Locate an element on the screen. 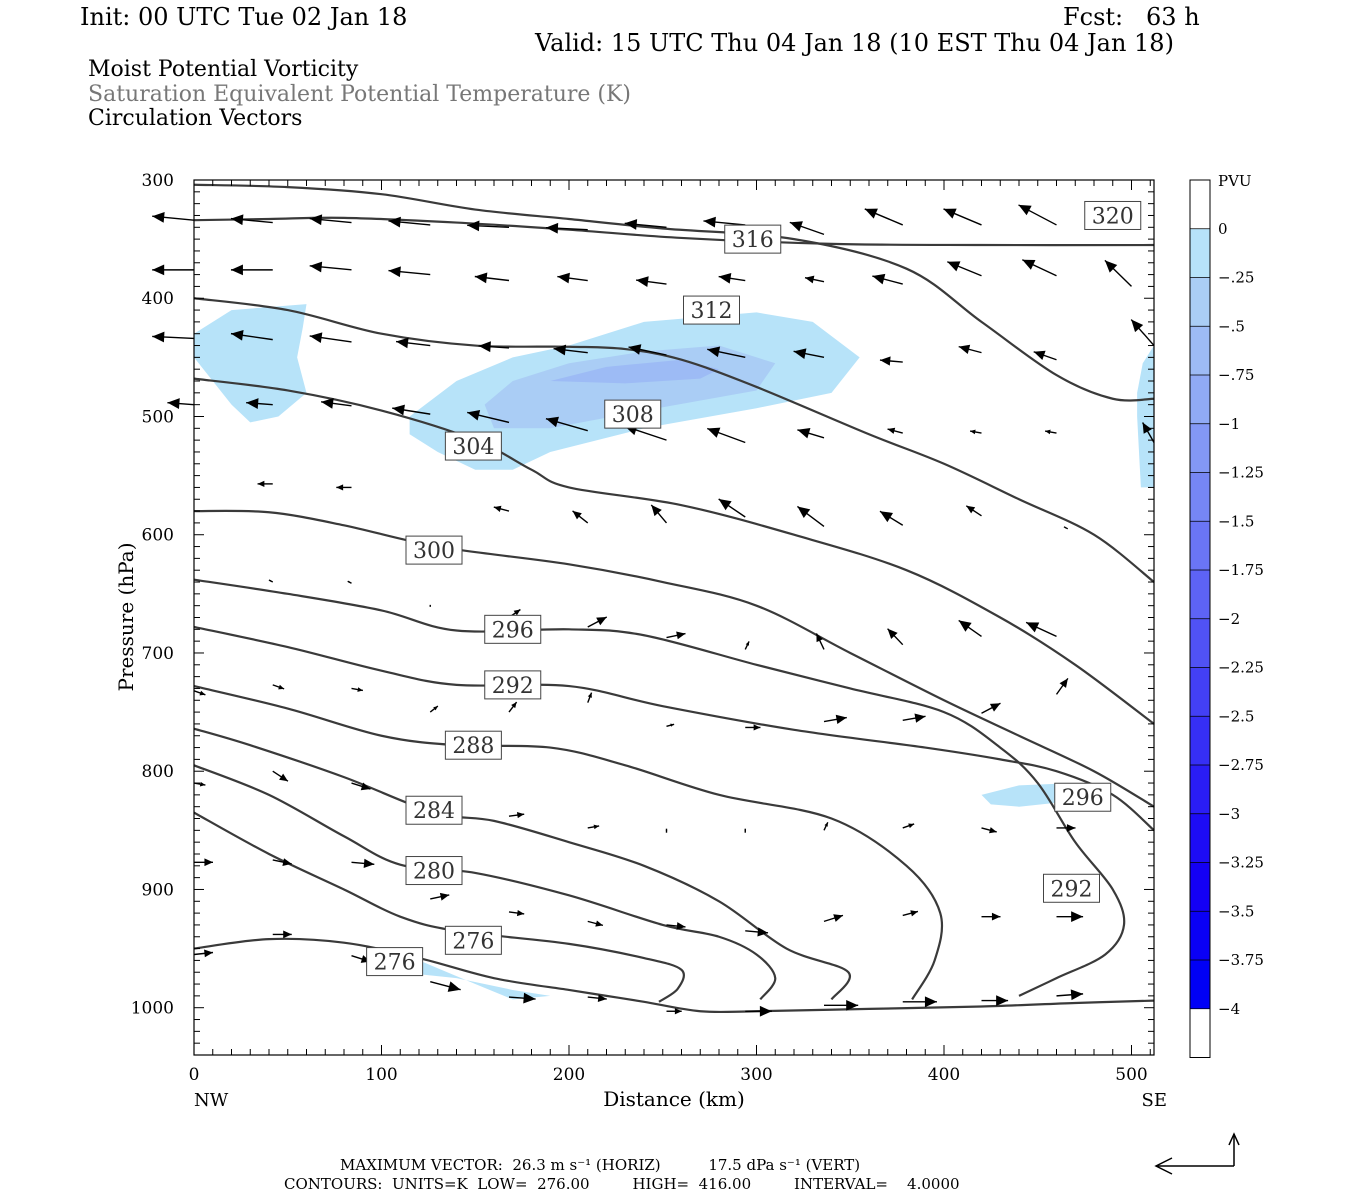 This screenshot has width=1350, height=1200. colorbar-label: 0 is located at coordinates (1223, 229).